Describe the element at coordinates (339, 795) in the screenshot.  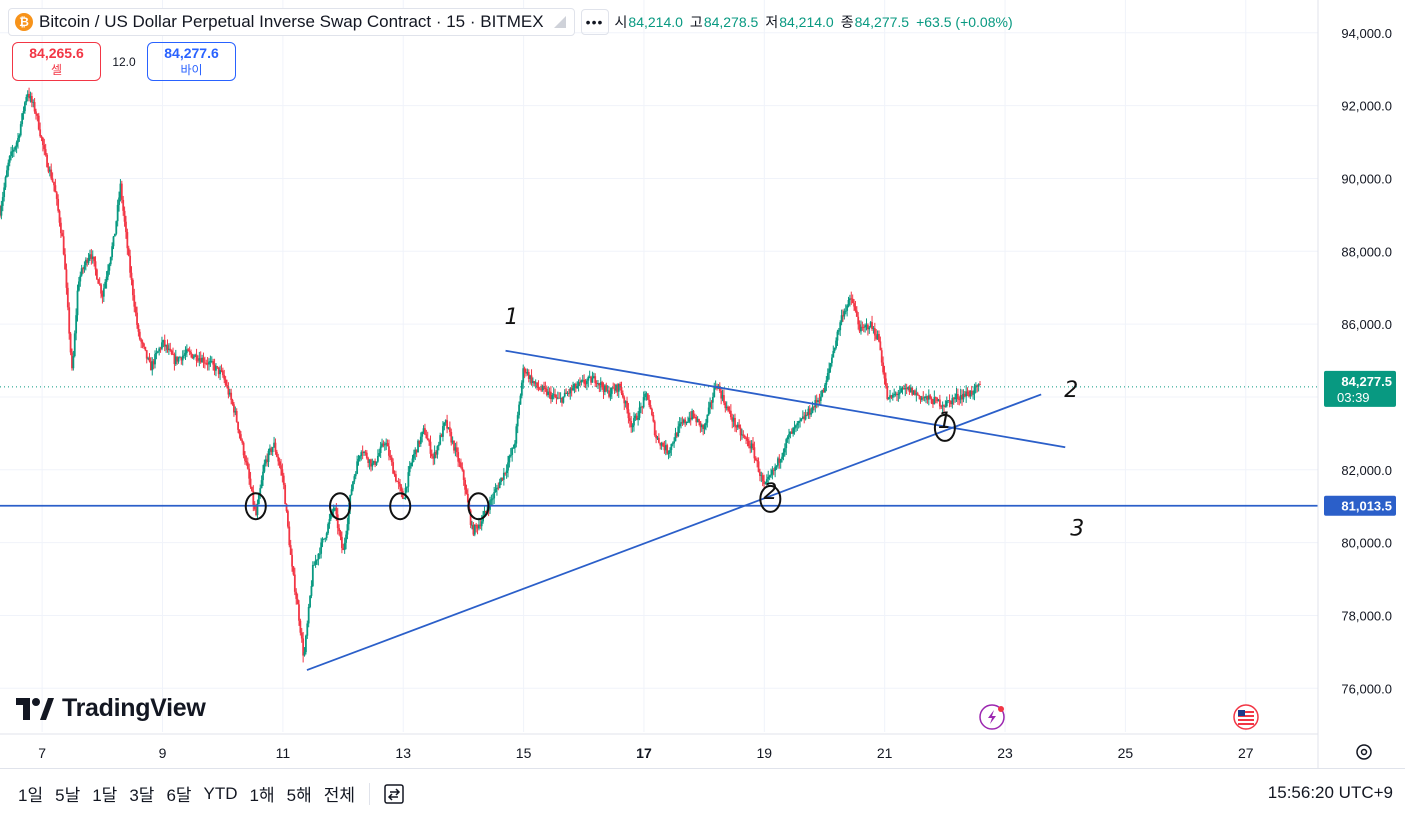
I see `range-all: 전체` at that location.